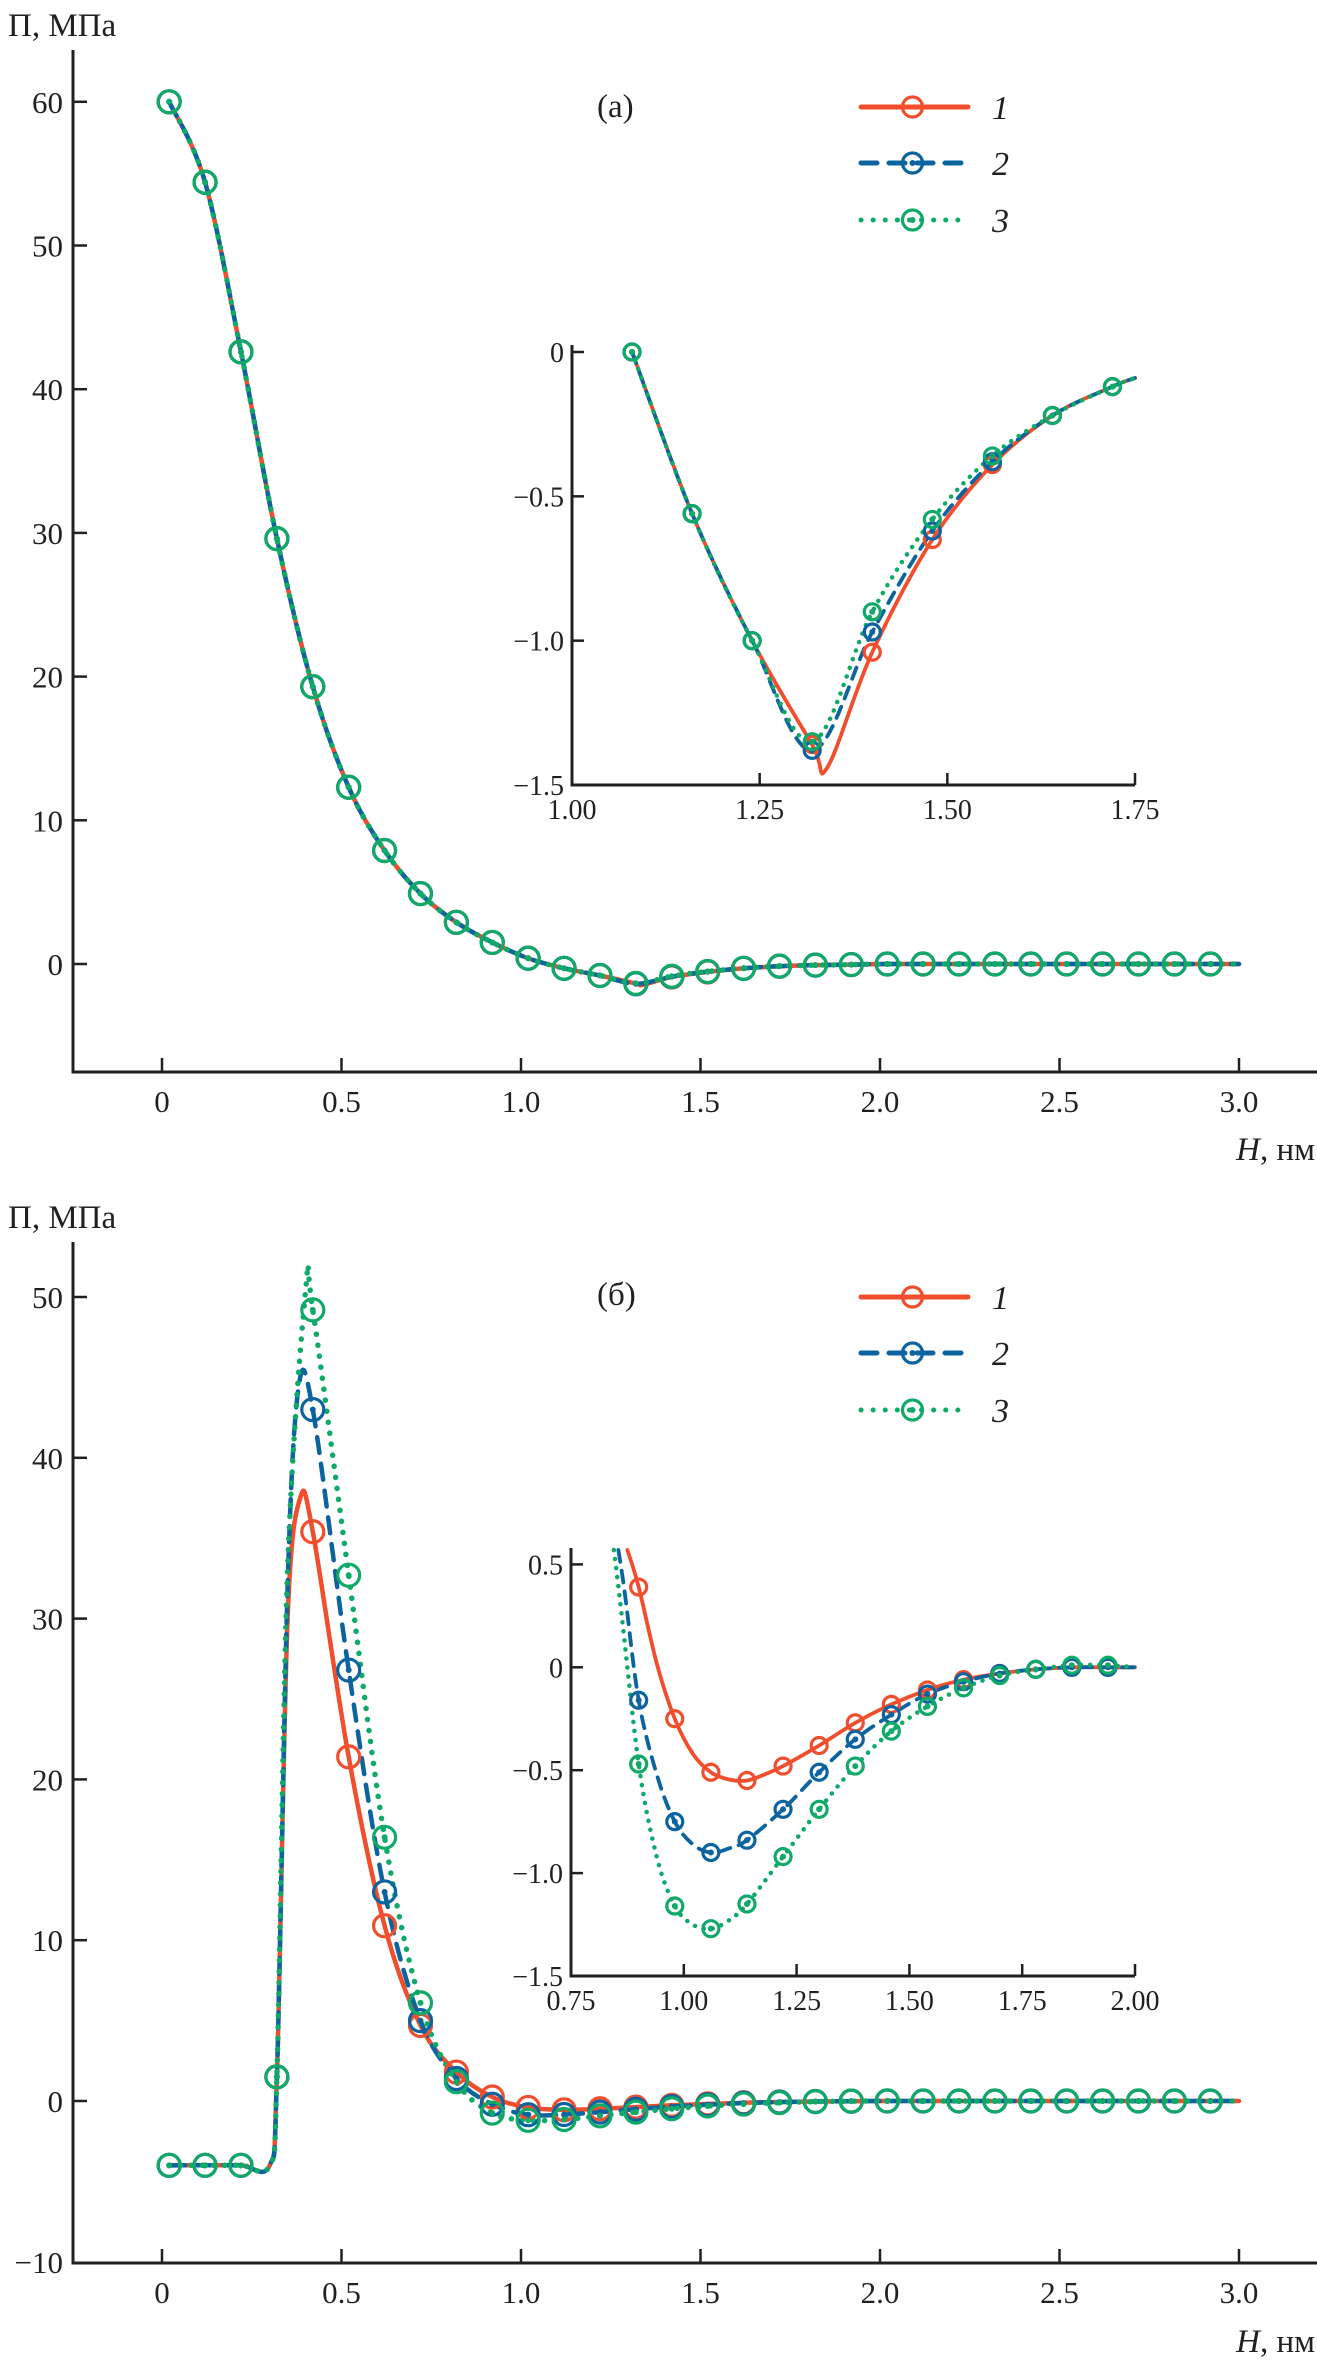 Image resolution: width=1317 pixels, height=2365 pixels. What do you see at coordinates (1000, 221) in the screenshot?
I see `legend-label-3: 3` at bounding box center [1000, 221].